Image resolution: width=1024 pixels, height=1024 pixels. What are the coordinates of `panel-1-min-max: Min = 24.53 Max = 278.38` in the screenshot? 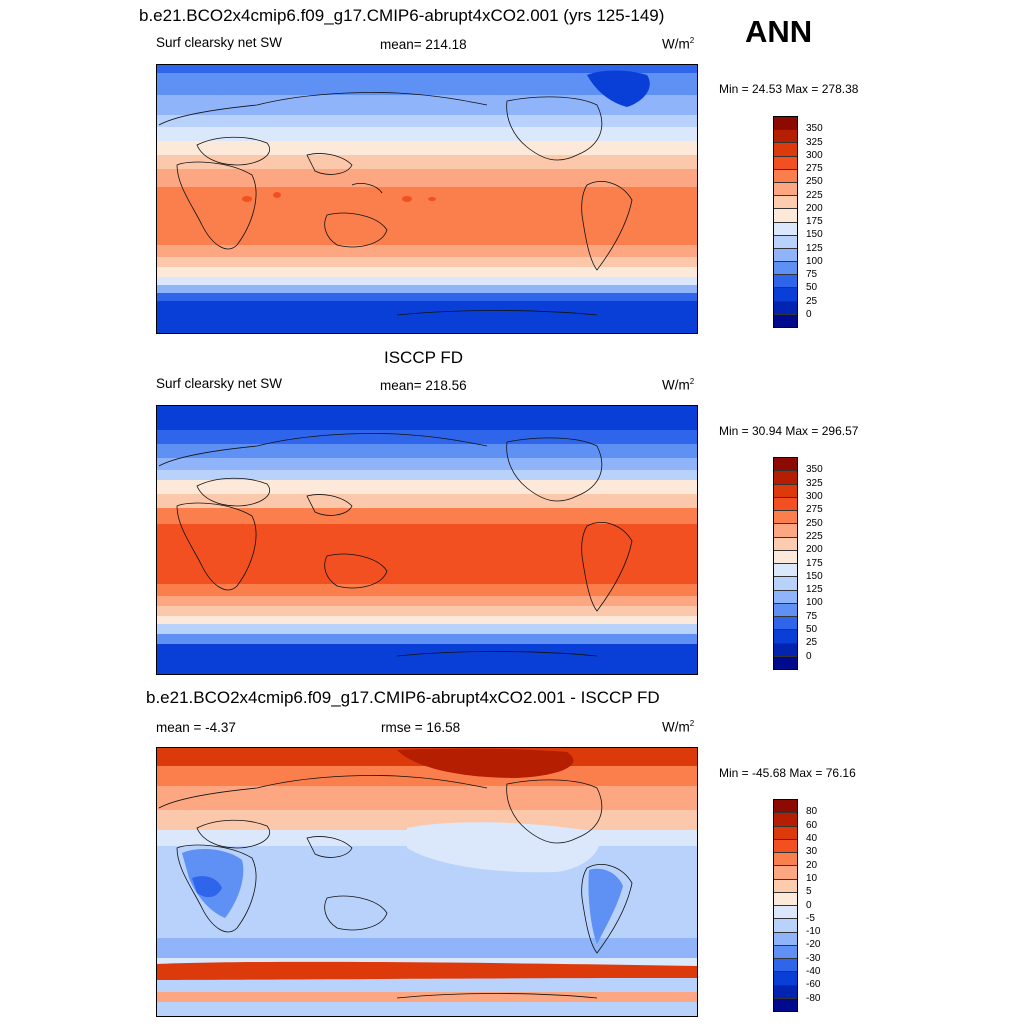 It's located at (789, 89).